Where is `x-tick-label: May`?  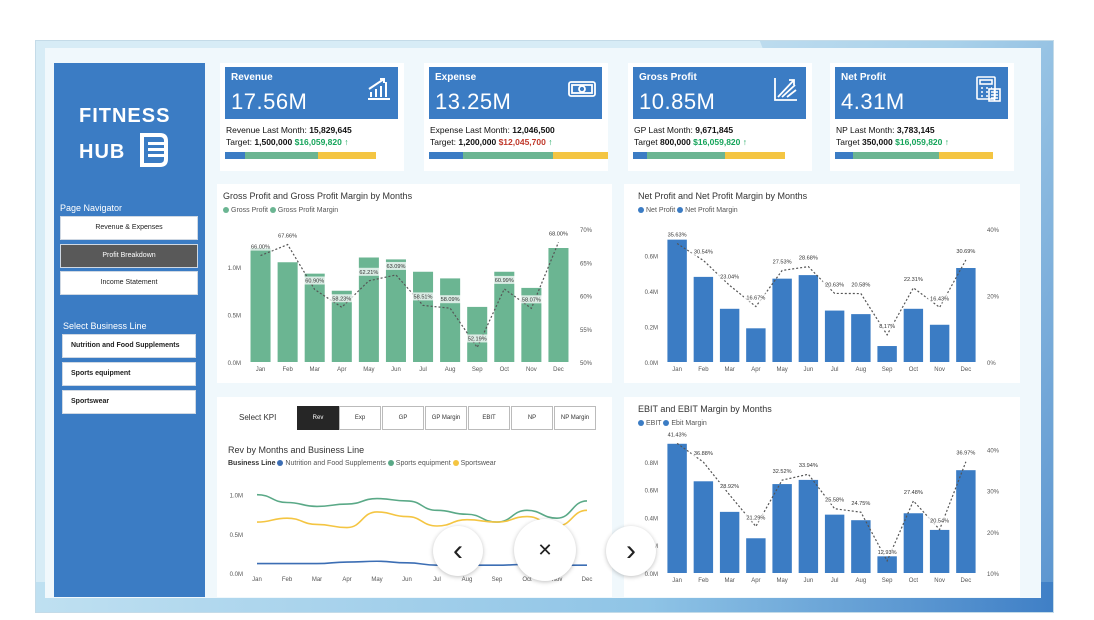
x-tick-label: May is located at coordinates (781, 581).